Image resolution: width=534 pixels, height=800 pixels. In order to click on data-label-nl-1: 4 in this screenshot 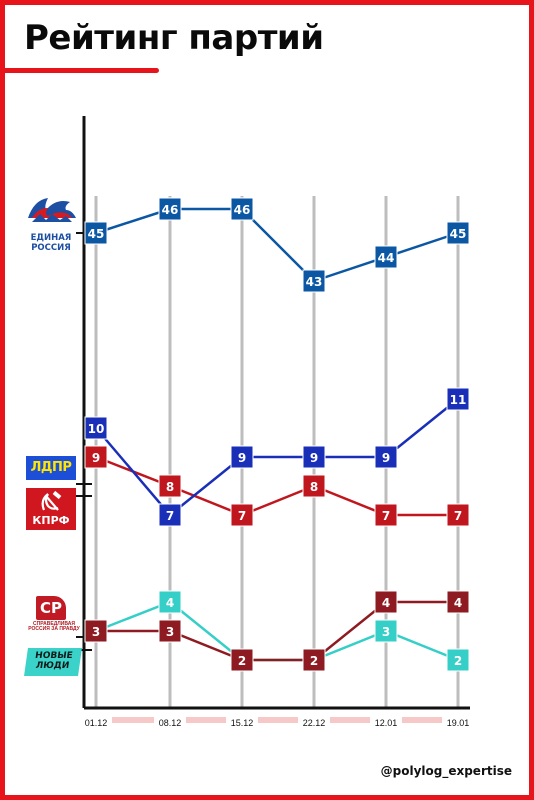, I will do `click(170, 603)`.